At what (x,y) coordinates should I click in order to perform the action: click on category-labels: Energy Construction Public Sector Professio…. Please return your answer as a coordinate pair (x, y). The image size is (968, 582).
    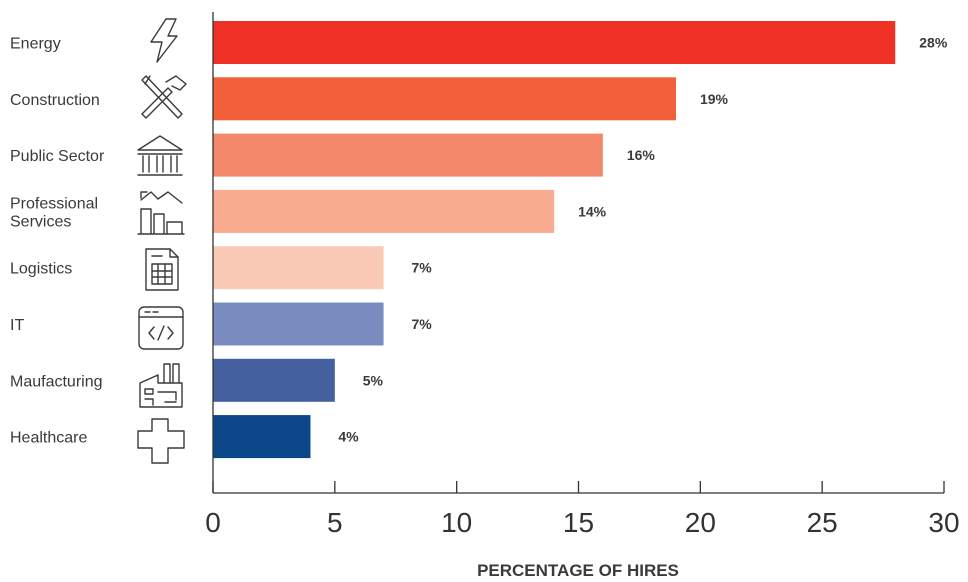
    Looking at the image, I should click on (57, 241).